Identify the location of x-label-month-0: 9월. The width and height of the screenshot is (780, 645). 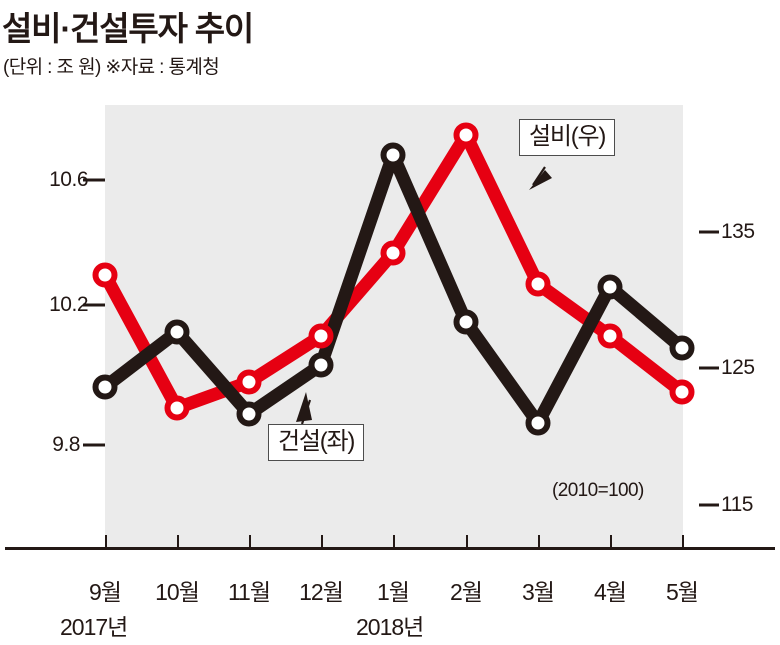
(105, 592).